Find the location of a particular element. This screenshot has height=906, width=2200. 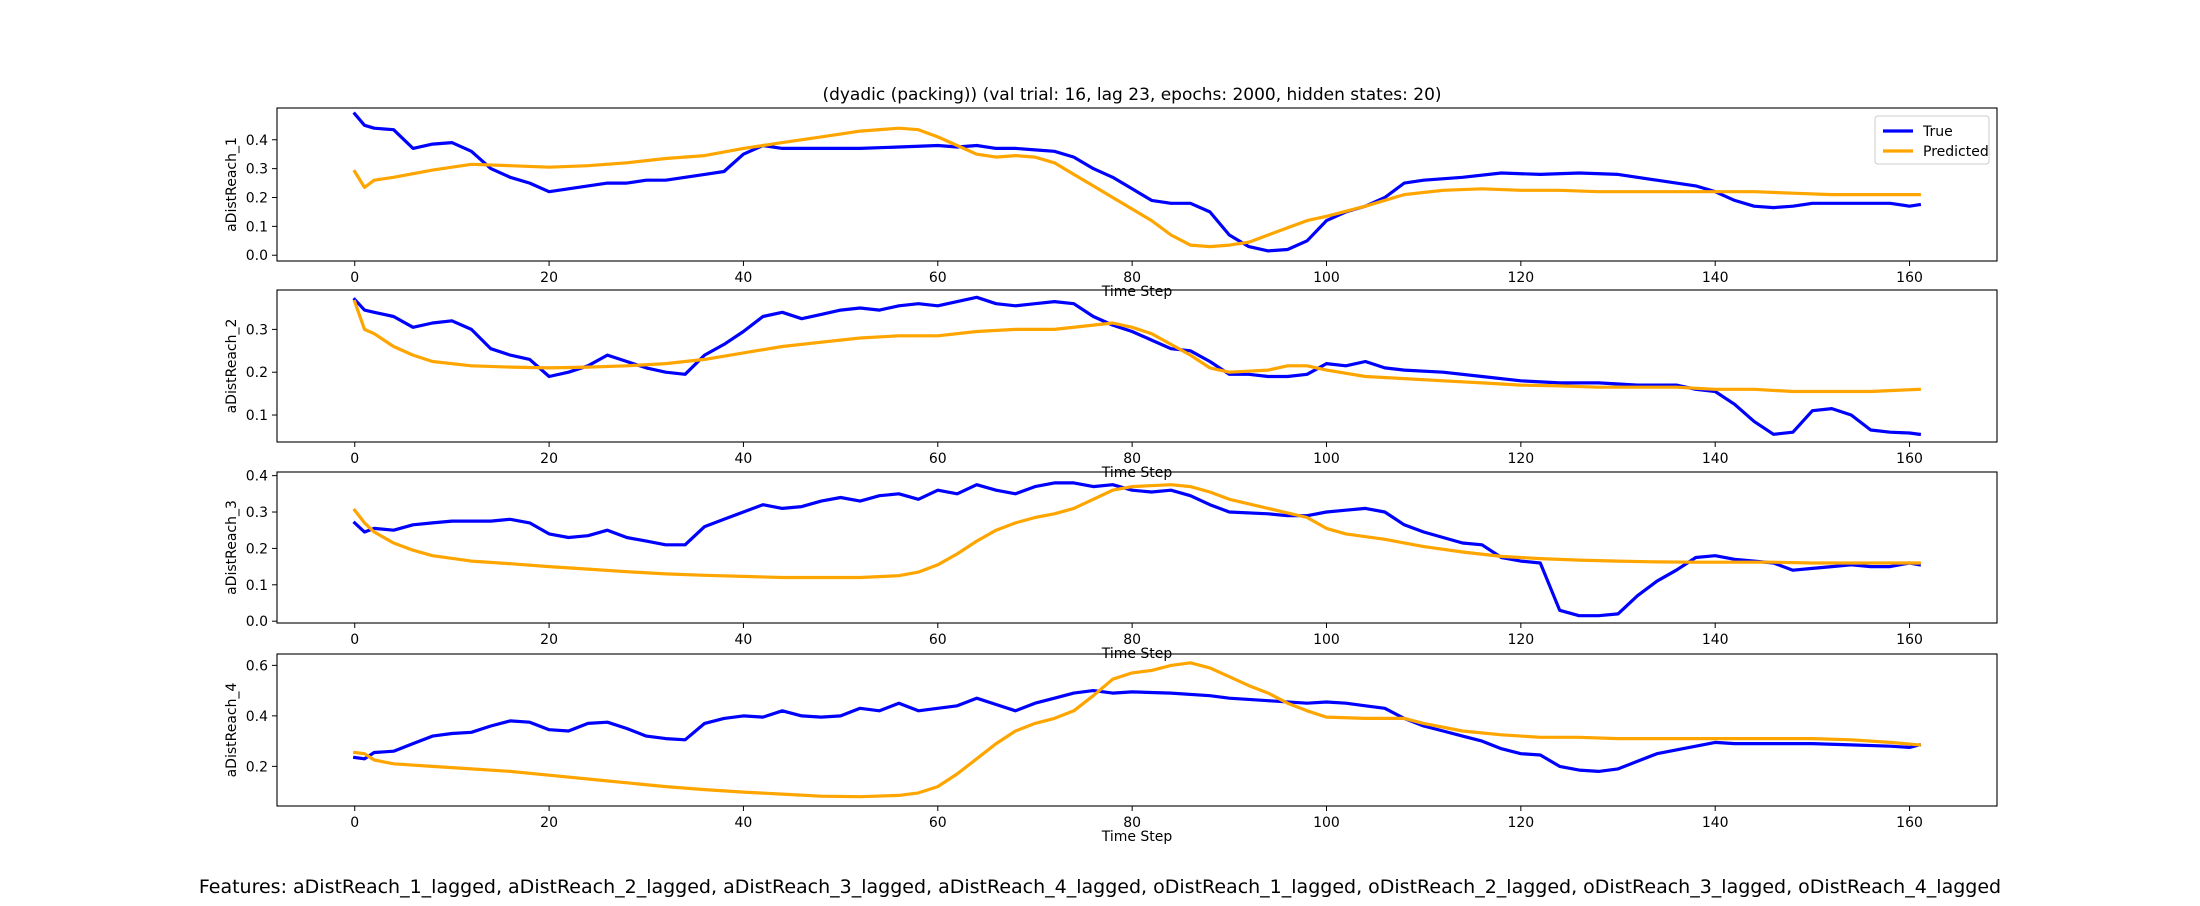

legend: True Predicted is located at coordinates (1932, 140).